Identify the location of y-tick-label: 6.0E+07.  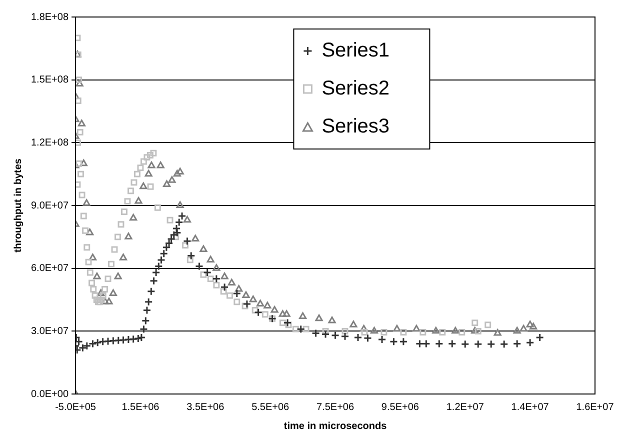
(49, 268).